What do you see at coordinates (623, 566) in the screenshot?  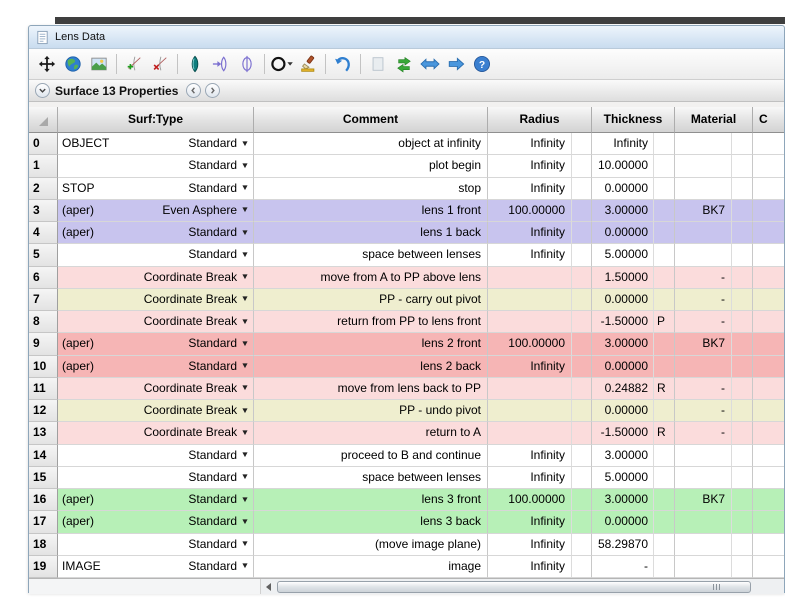 I see `thickness-cell: -` at bounding box center [623, 566].